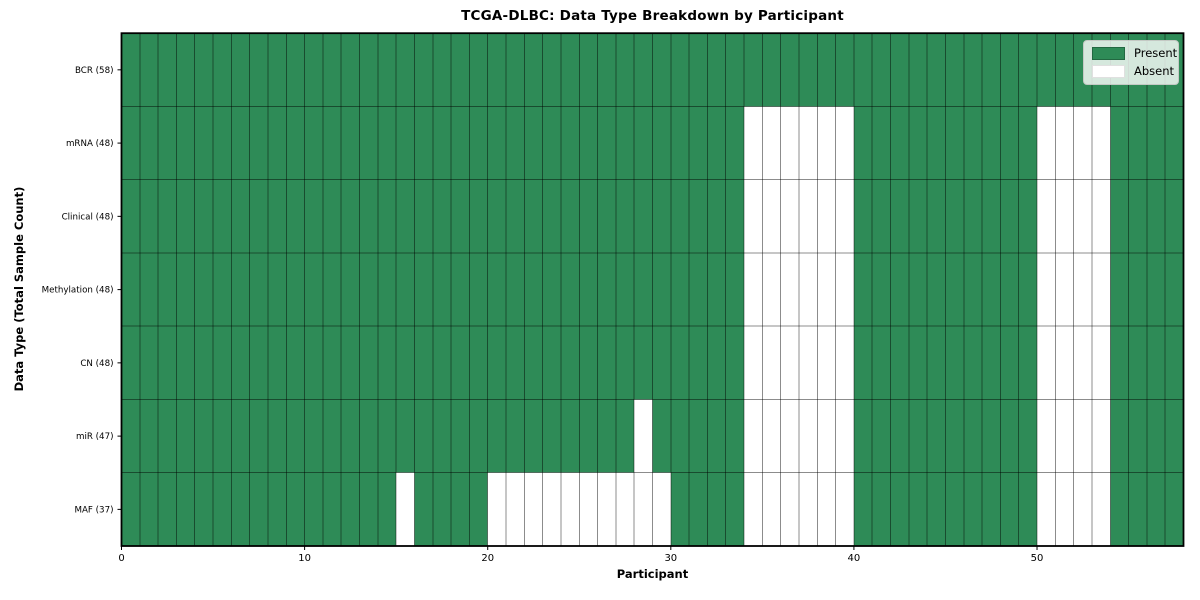 The height and width of the screenshot is (600, 1200). Describe the element at coordinates (304, 558) in the screenshot. I see `x-tick-label: 10` at that location.